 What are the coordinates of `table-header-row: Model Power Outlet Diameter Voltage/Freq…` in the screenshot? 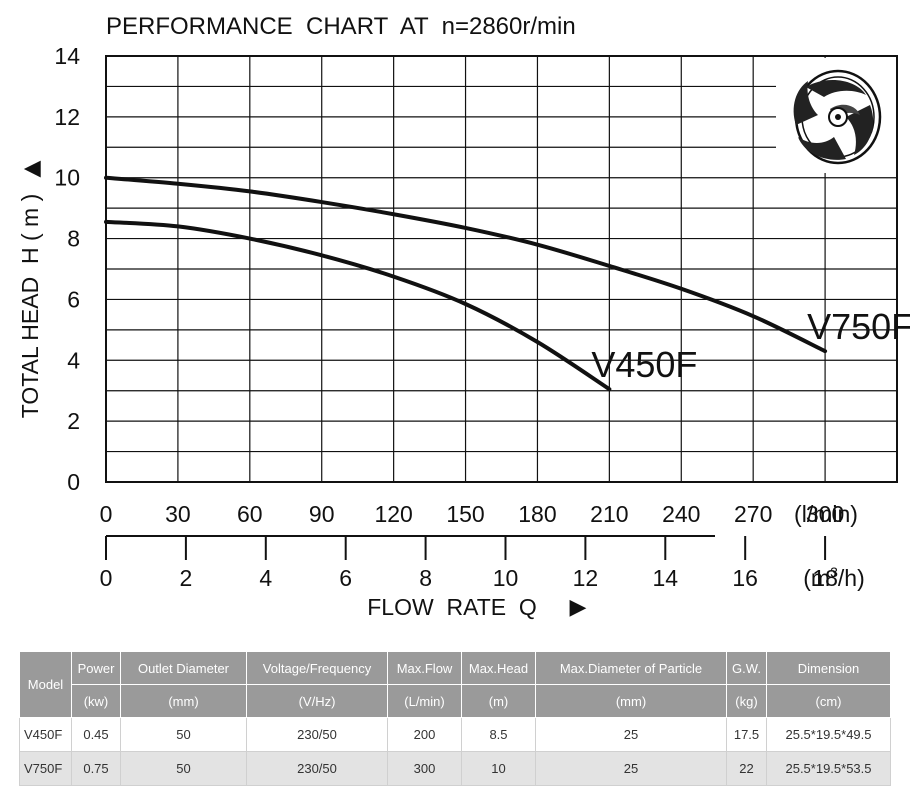 It's located at (455, 684).